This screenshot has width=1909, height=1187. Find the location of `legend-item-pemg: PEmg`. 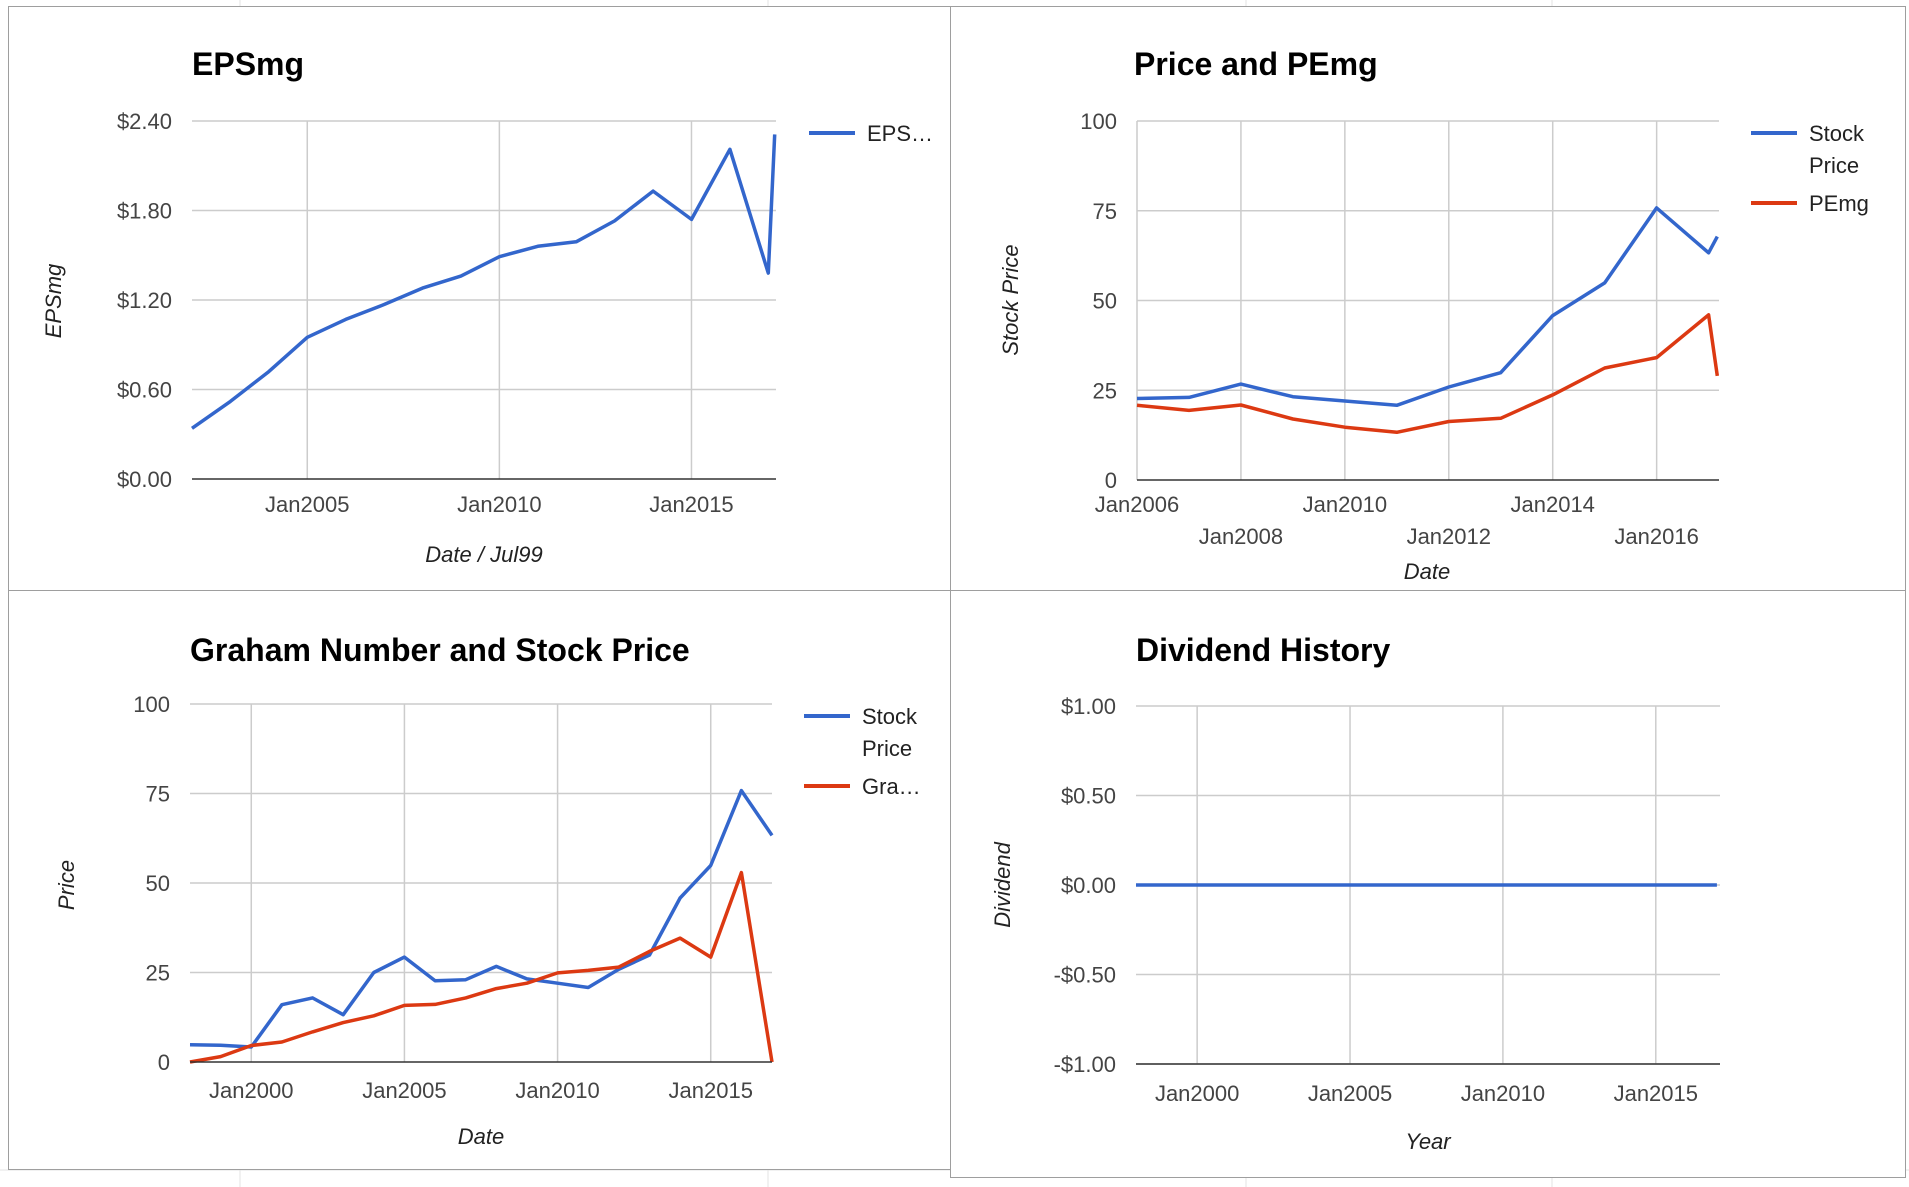

legend-item-pemg: PEmg is located at coordinates (1810, 203).